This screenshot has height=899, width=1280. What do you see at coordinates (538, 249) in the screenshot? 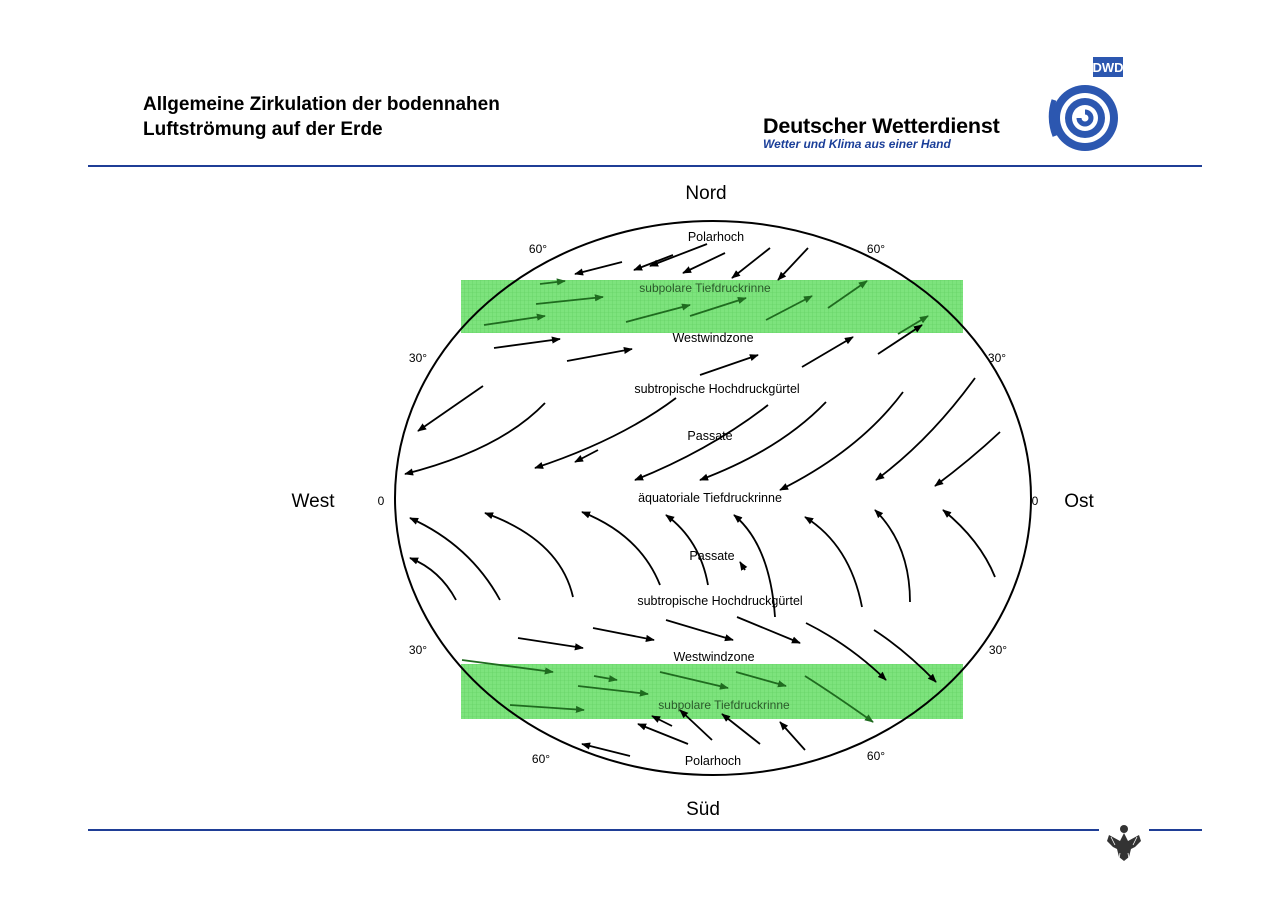
I see `lat-60-nw: 60°` at bounding box center [538, 249].